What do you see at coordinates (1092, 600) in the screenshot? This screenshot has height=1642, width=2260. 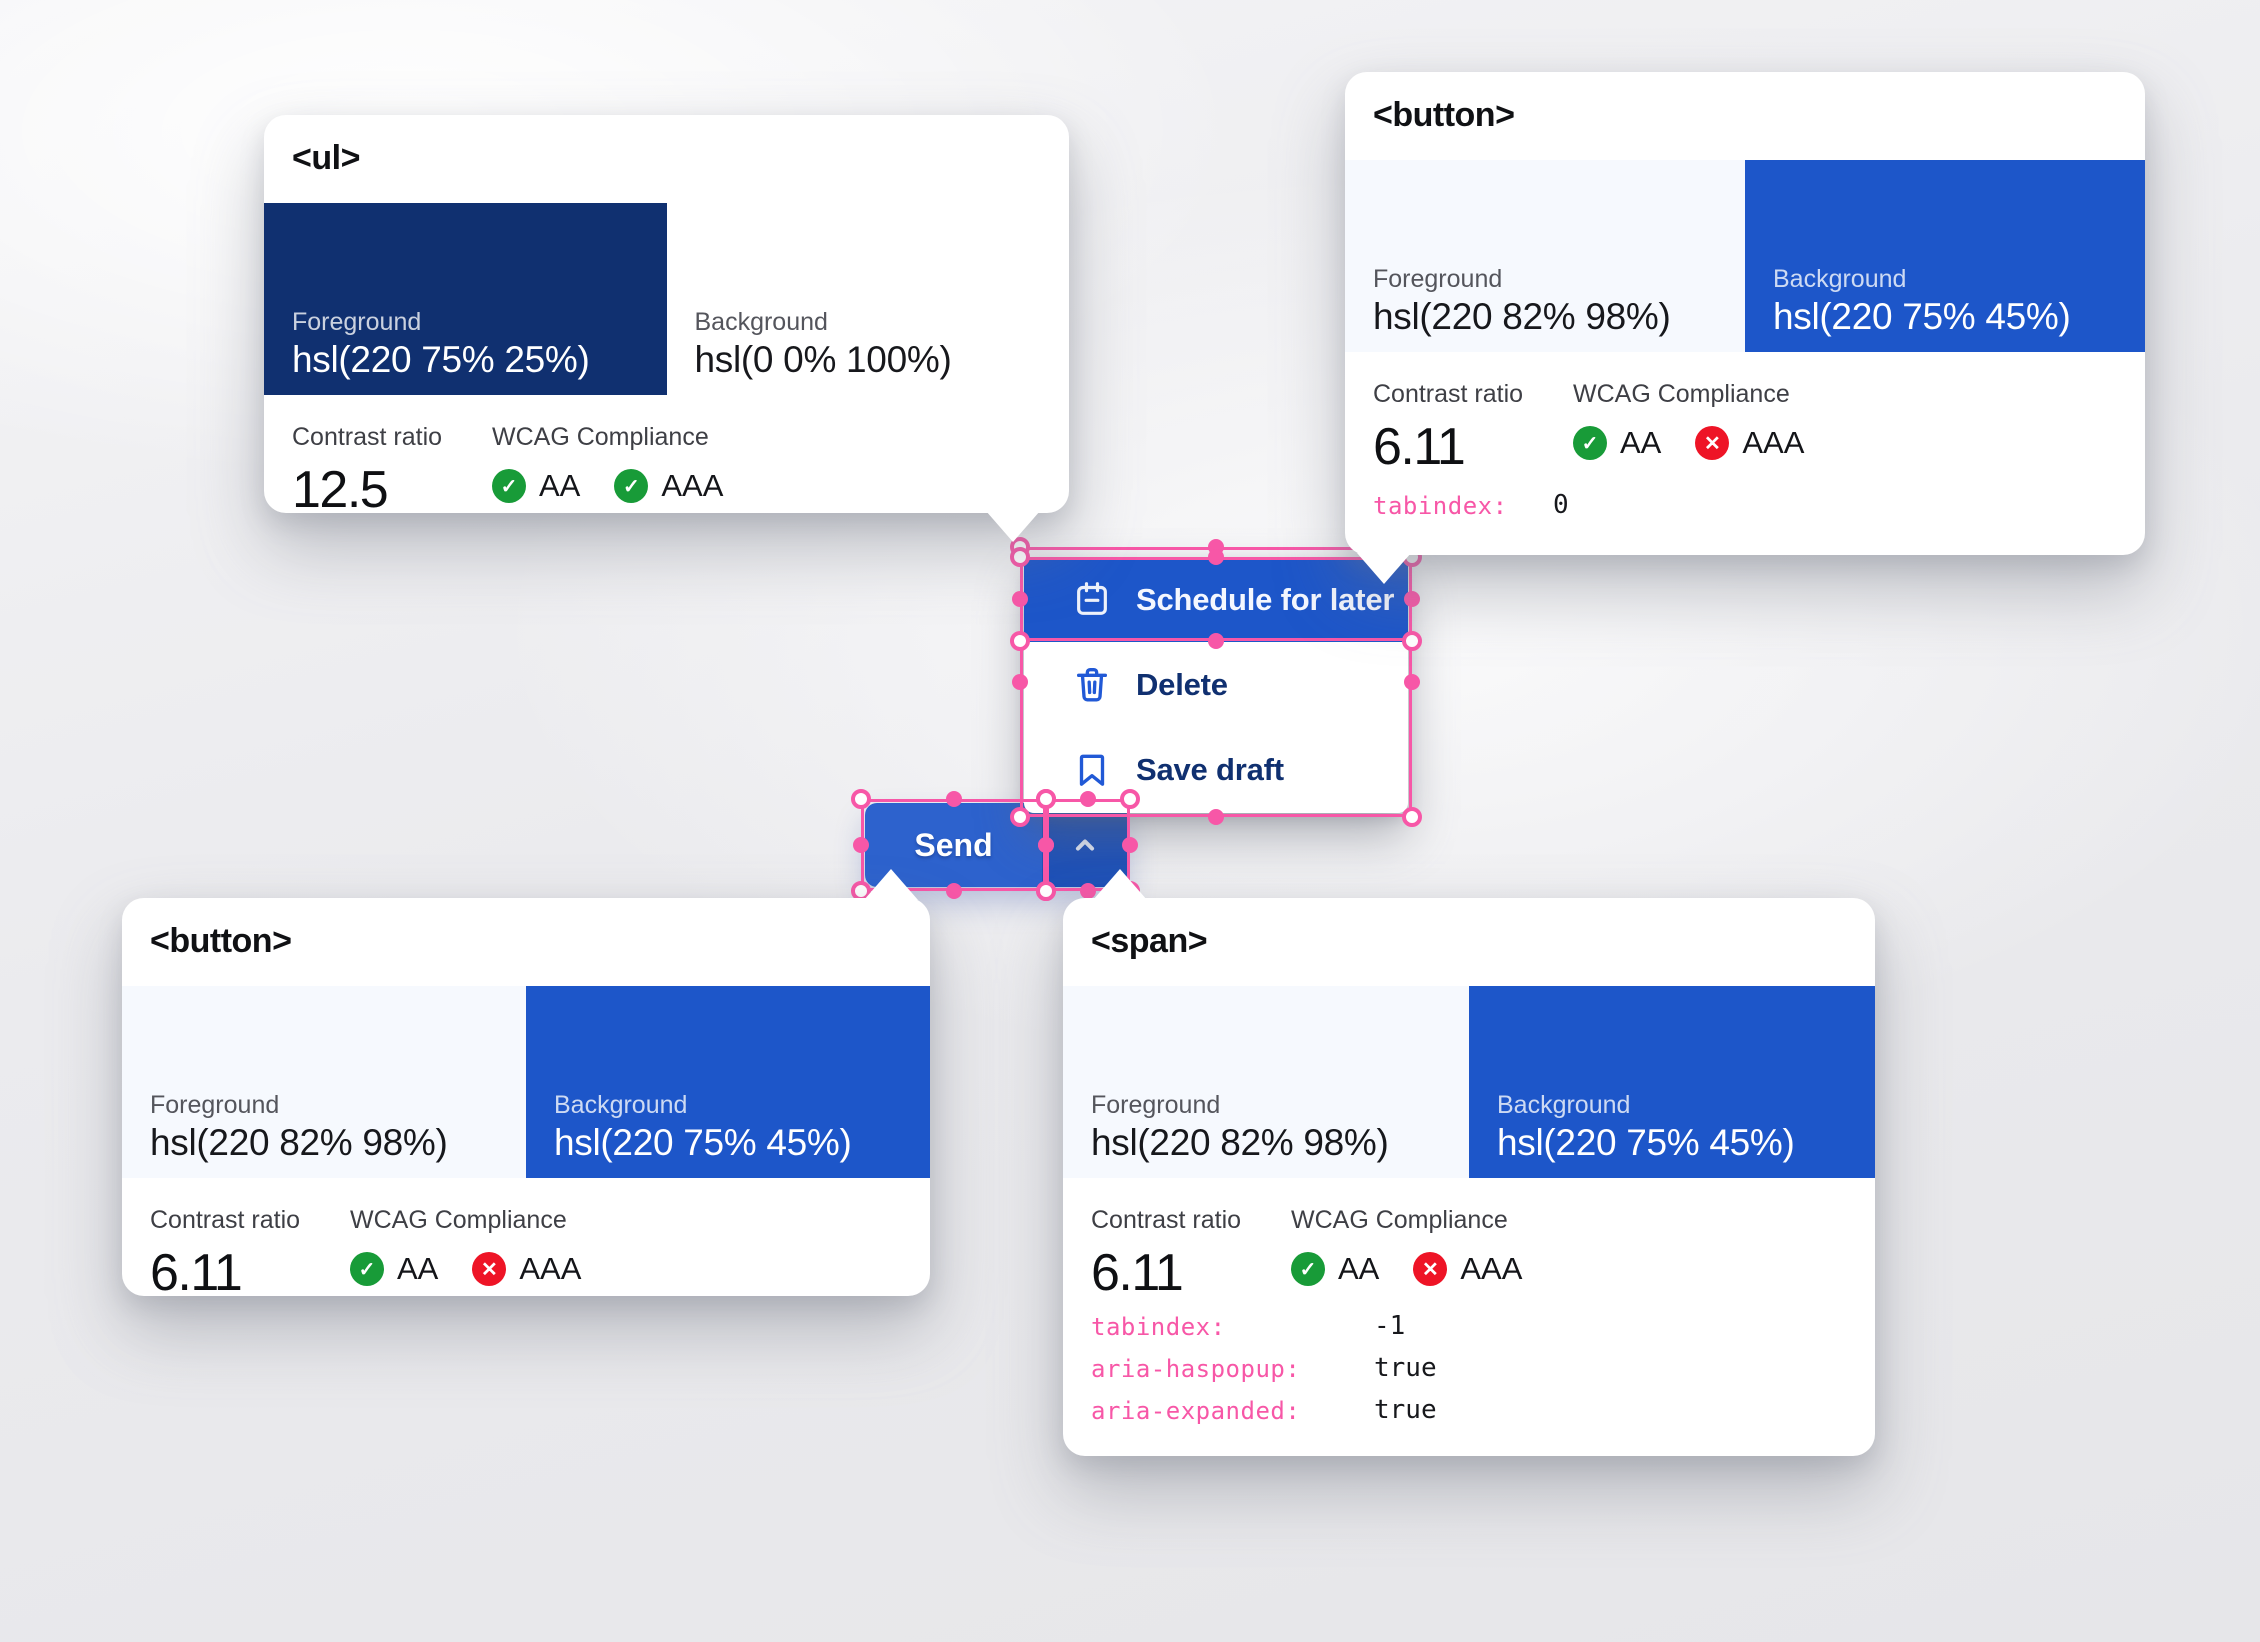 I see `calendar-icon` at bounding box center [1092, 600].